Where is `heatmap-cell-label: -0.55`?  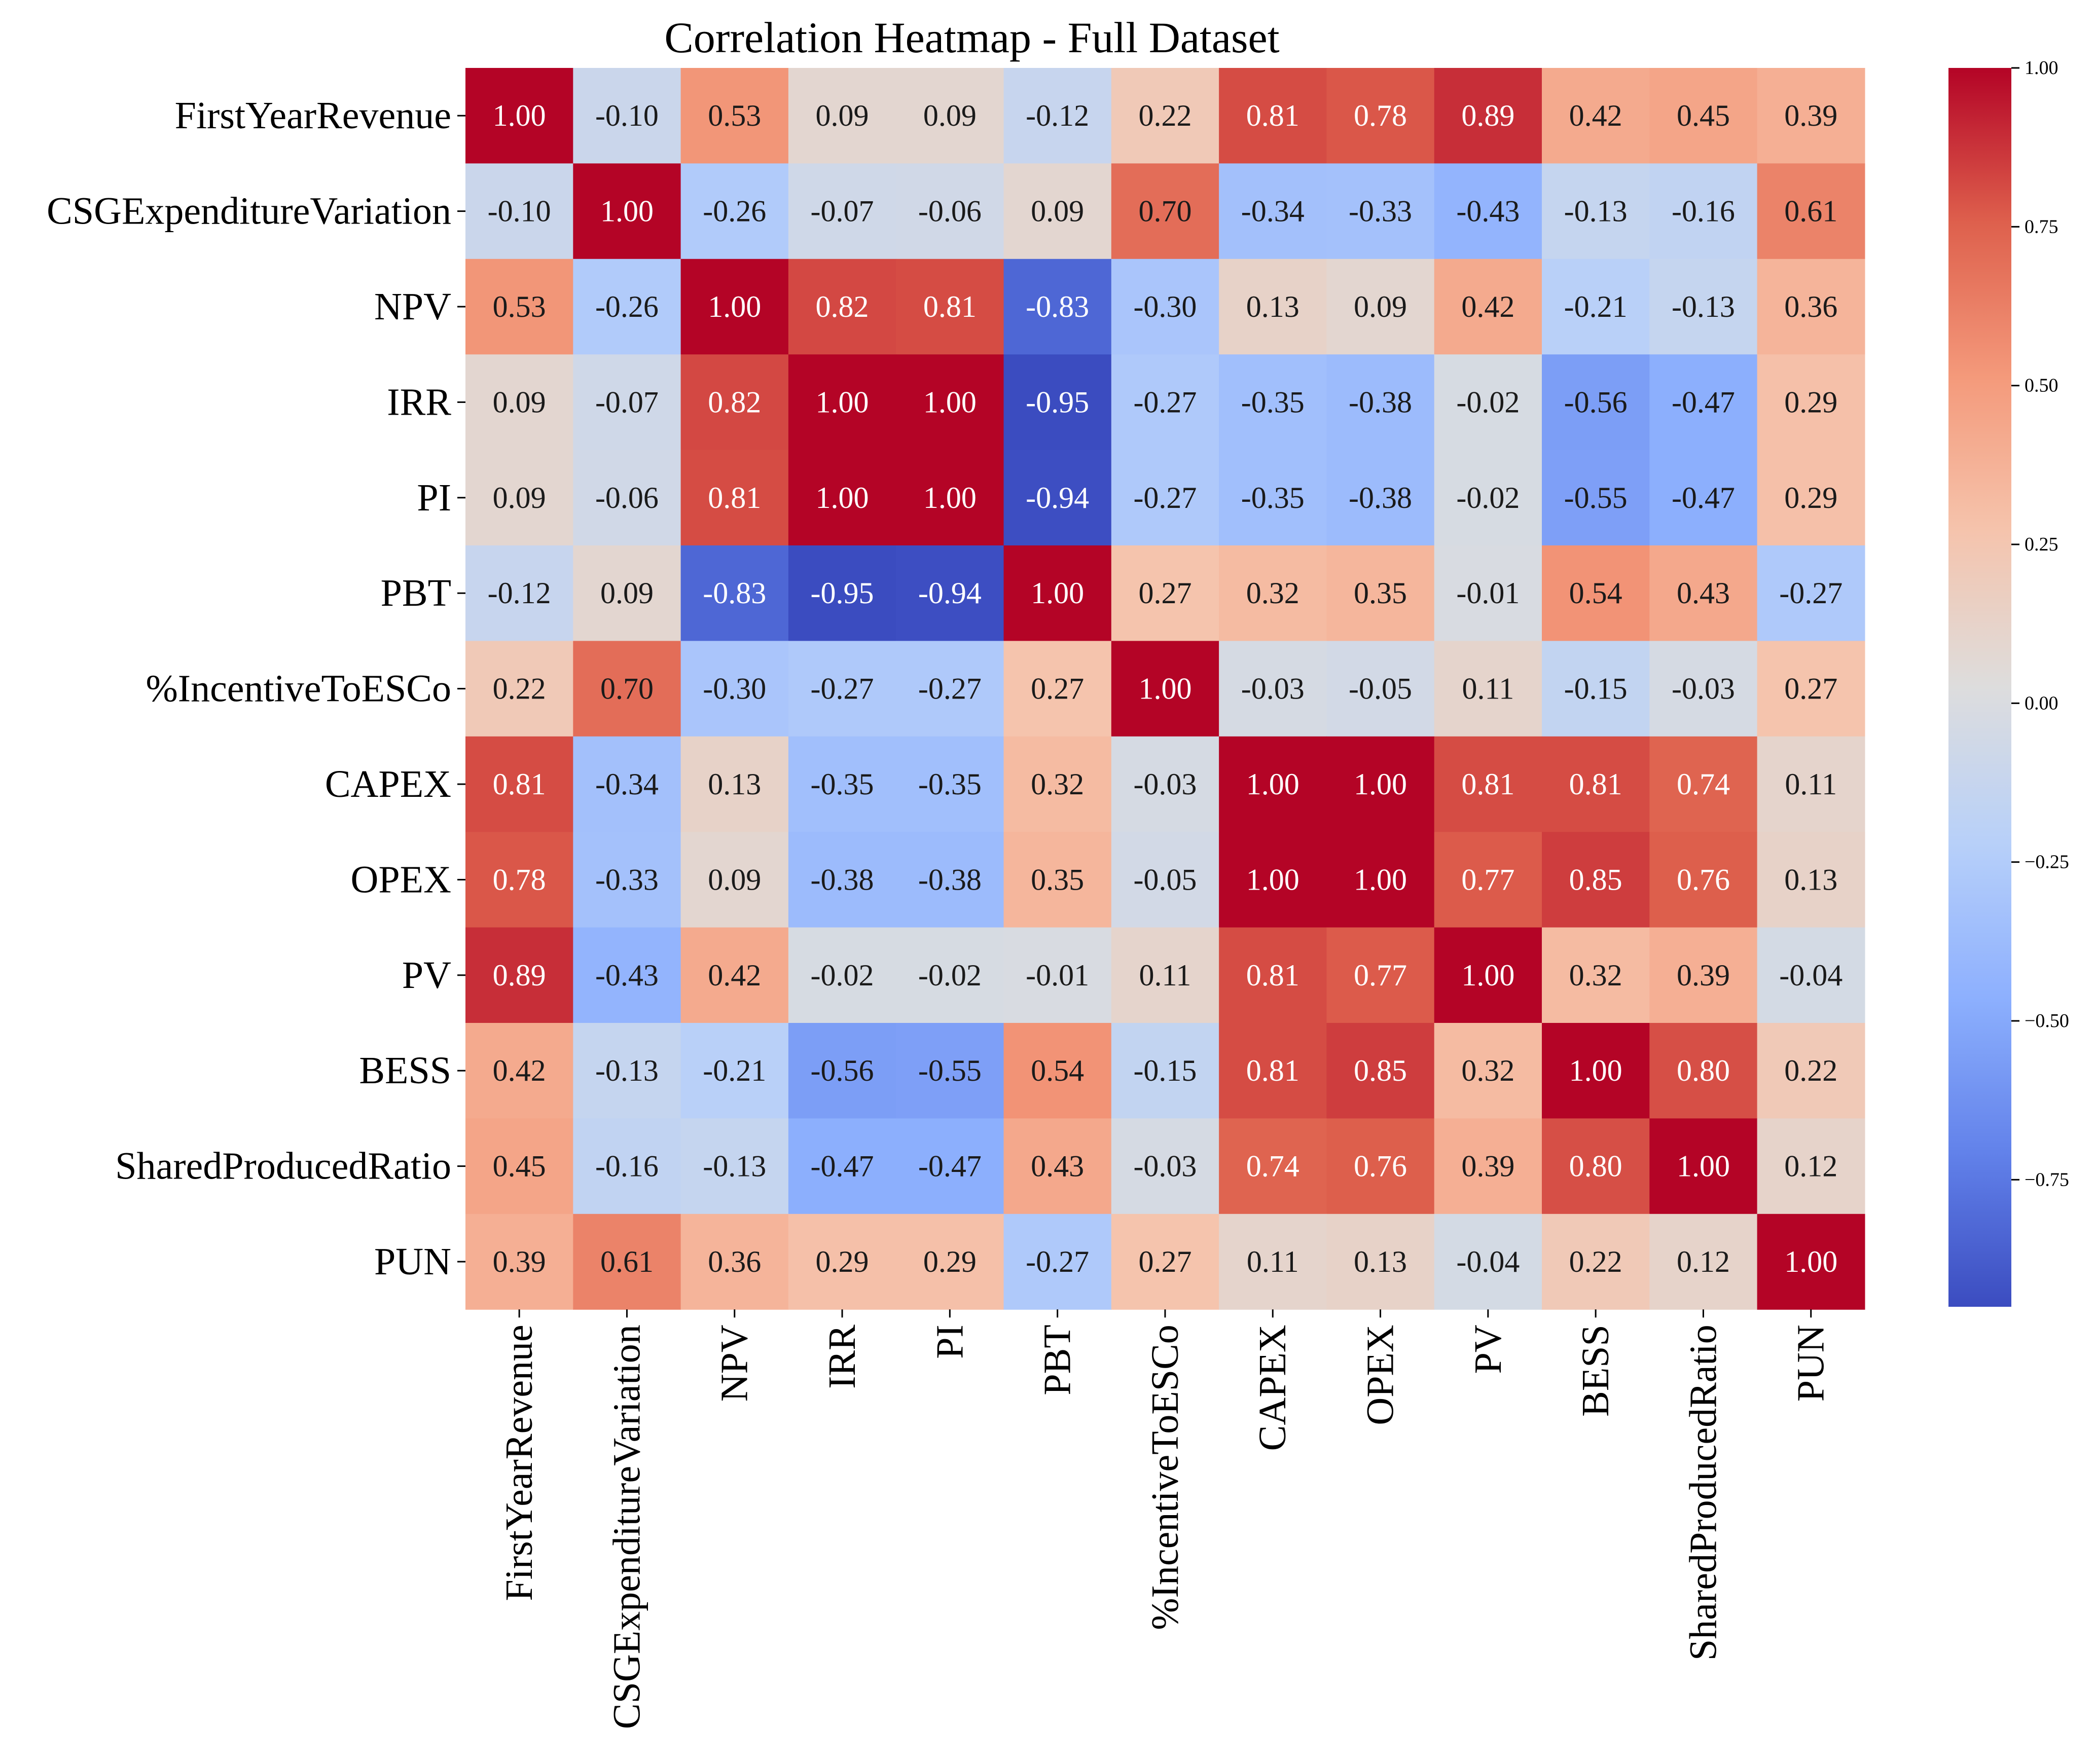 heatmap-cell-label: -0.55 is located at coordinates (950, 1070).